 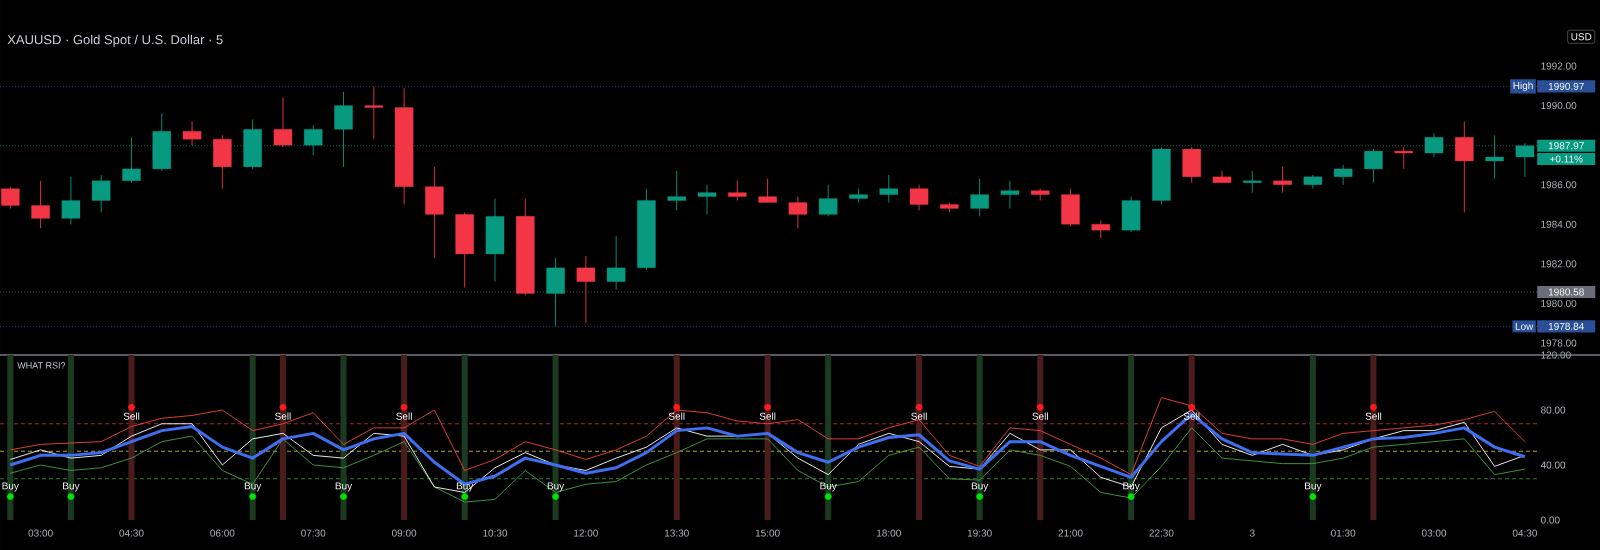 I want to click on text: WHAT RSI?, so click(x=41, y=365).